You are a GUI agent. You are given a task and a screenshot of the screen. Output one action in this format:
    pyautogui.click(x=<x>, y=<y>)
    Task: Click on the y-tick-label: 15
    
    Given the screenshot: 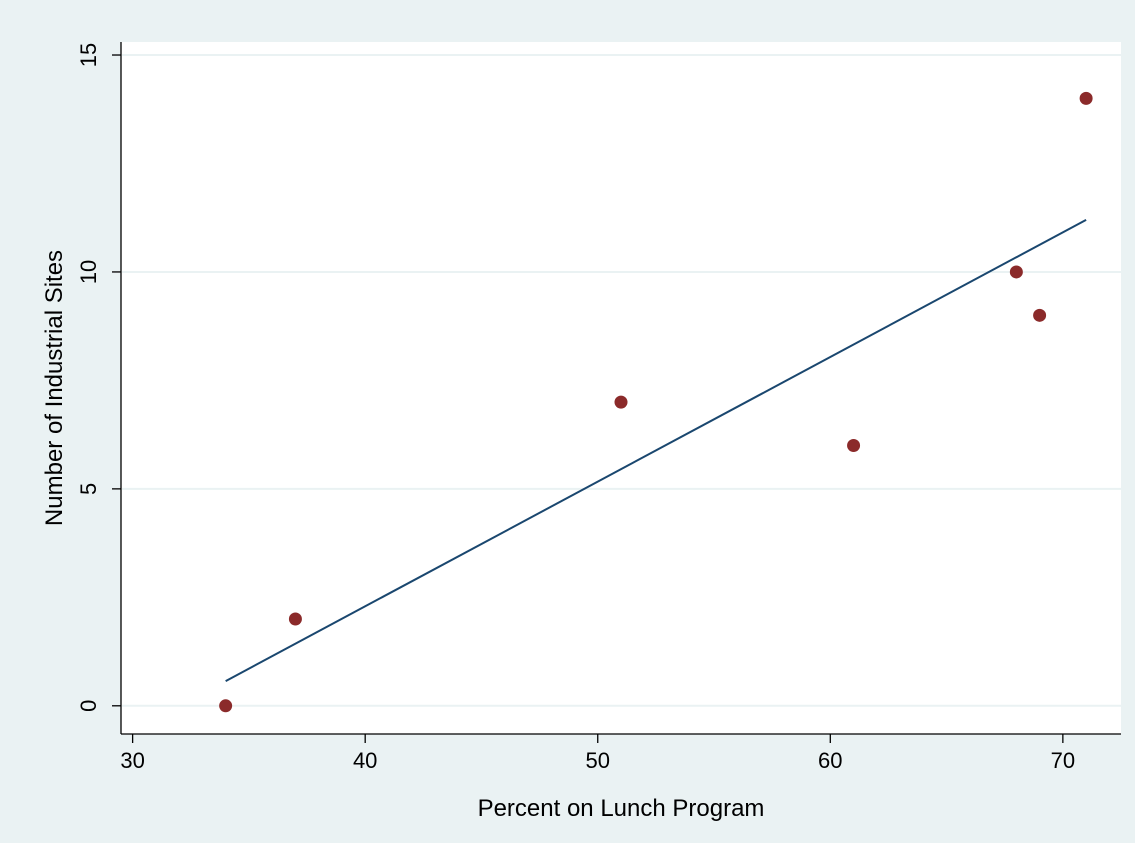 What is the action you would take?
    pyautogui.click(x=88, y=55)
    